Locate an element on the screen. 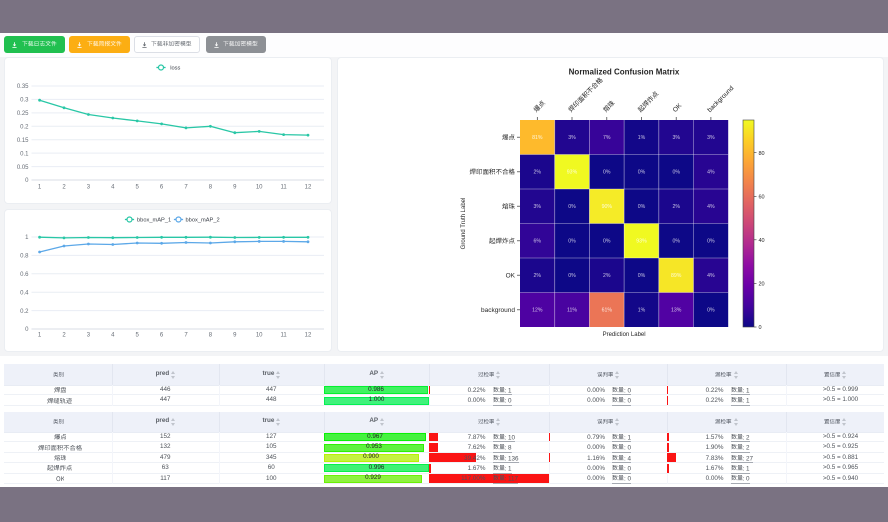 This screenshot has width=888, height=522. svg-text: 20 is located at coordinates (762, 285).